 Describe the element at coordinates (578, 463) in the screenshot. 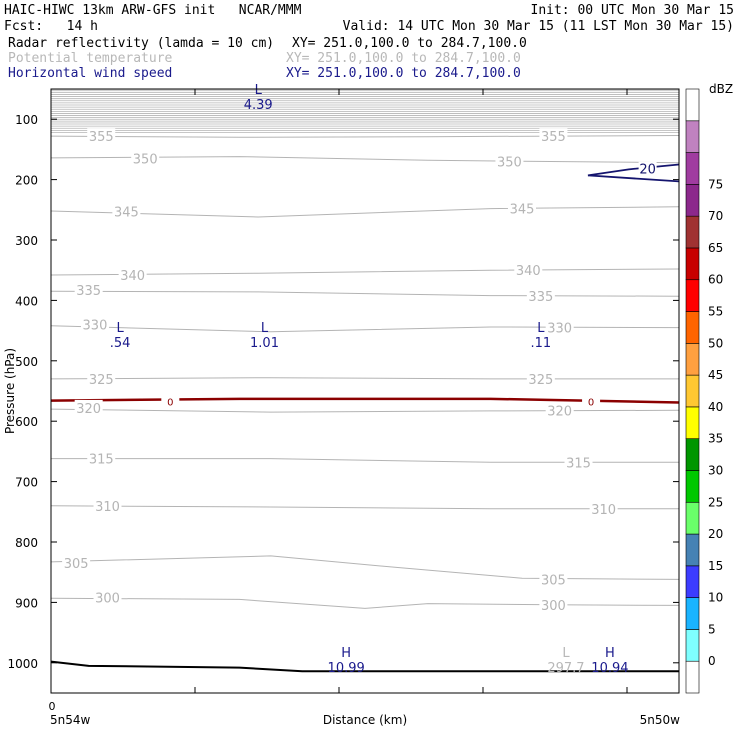

I see `theta-label-17: 315` at that location.